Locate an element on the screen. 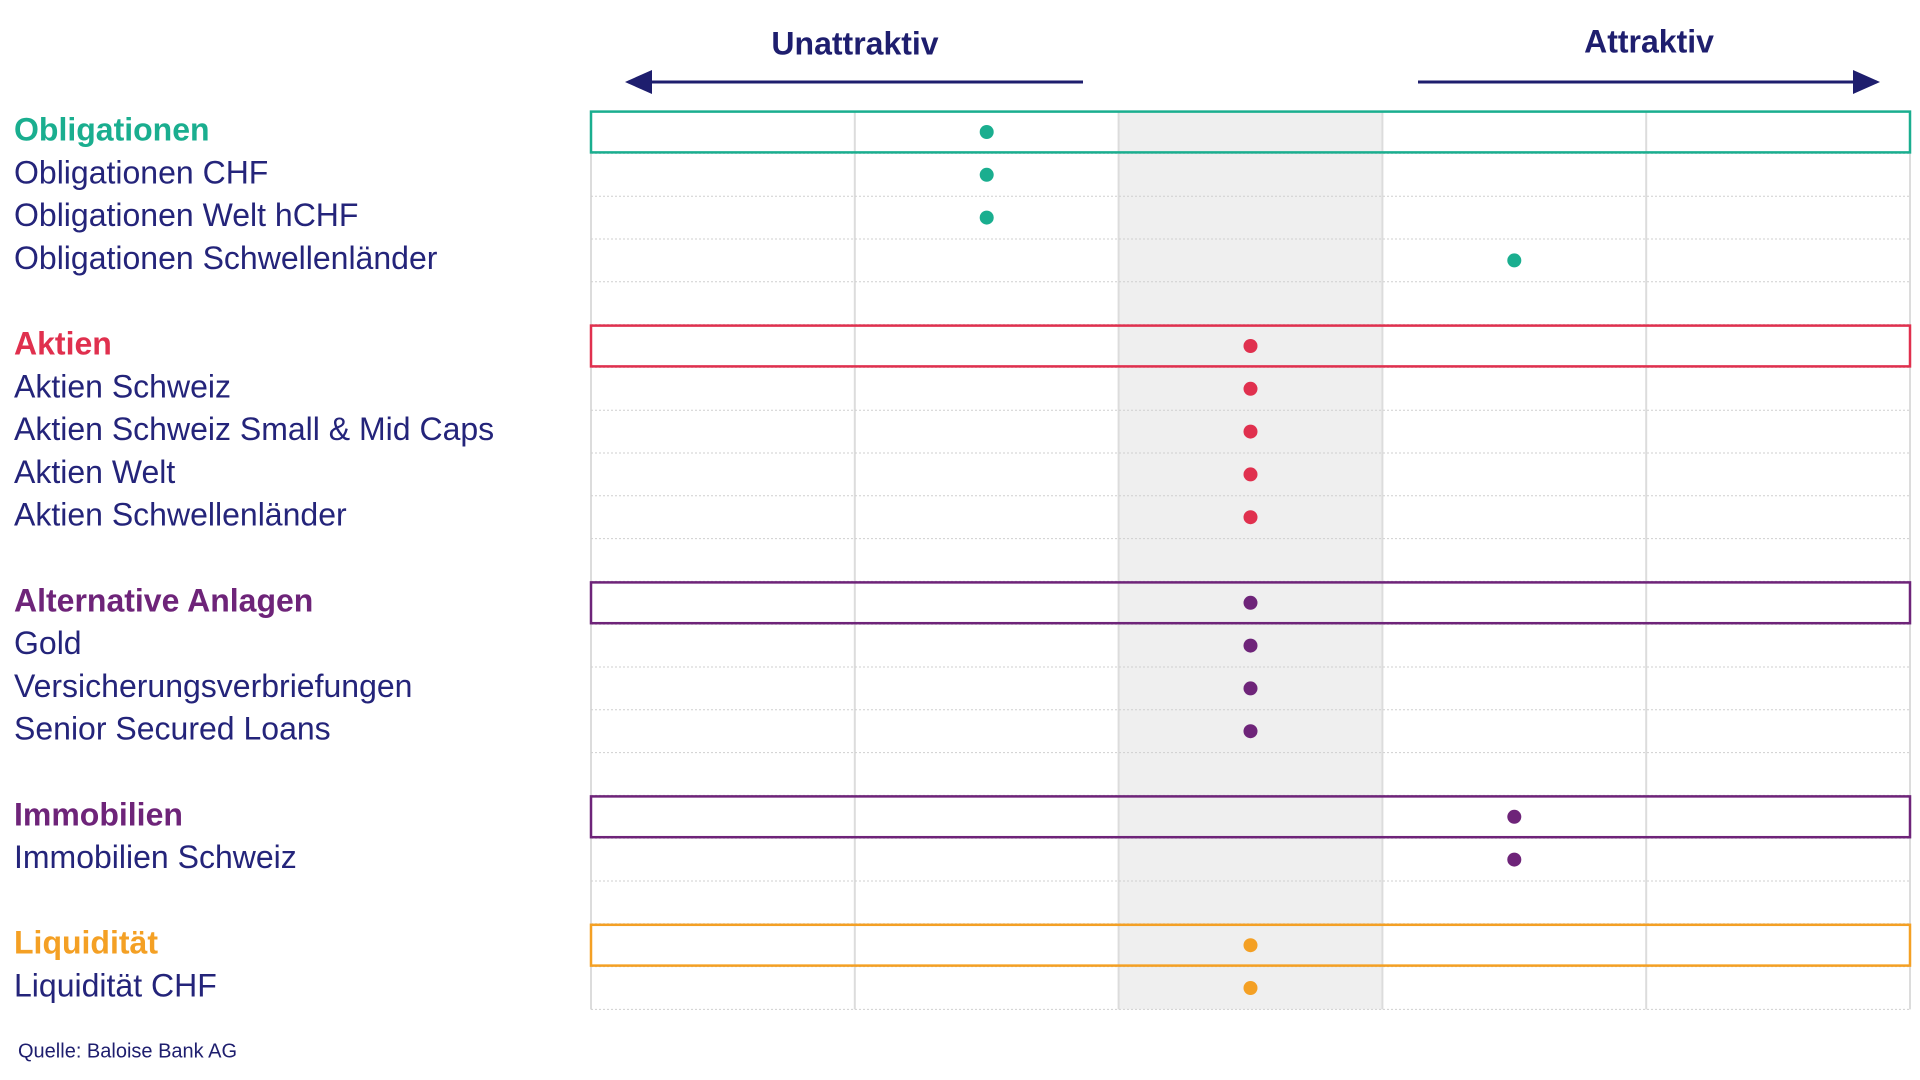 This screenshot has width=1920, height=1080. group-label: Alternative Anlagen is located at coordinates (163, 600).